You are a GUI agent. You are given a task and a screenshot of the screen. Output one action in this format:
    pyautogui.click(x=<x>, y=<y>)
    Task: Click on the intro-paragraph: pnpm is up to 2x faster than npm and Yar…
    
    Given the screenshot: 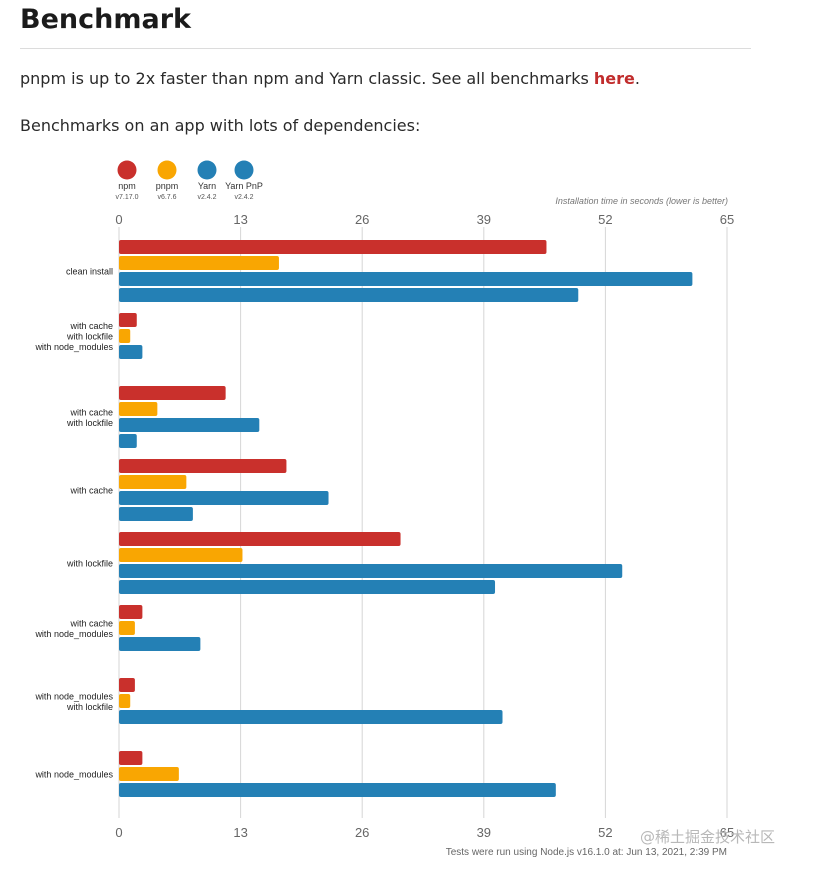 What is the action you would take?
    pyautogui.click(x=330, y=78)
    